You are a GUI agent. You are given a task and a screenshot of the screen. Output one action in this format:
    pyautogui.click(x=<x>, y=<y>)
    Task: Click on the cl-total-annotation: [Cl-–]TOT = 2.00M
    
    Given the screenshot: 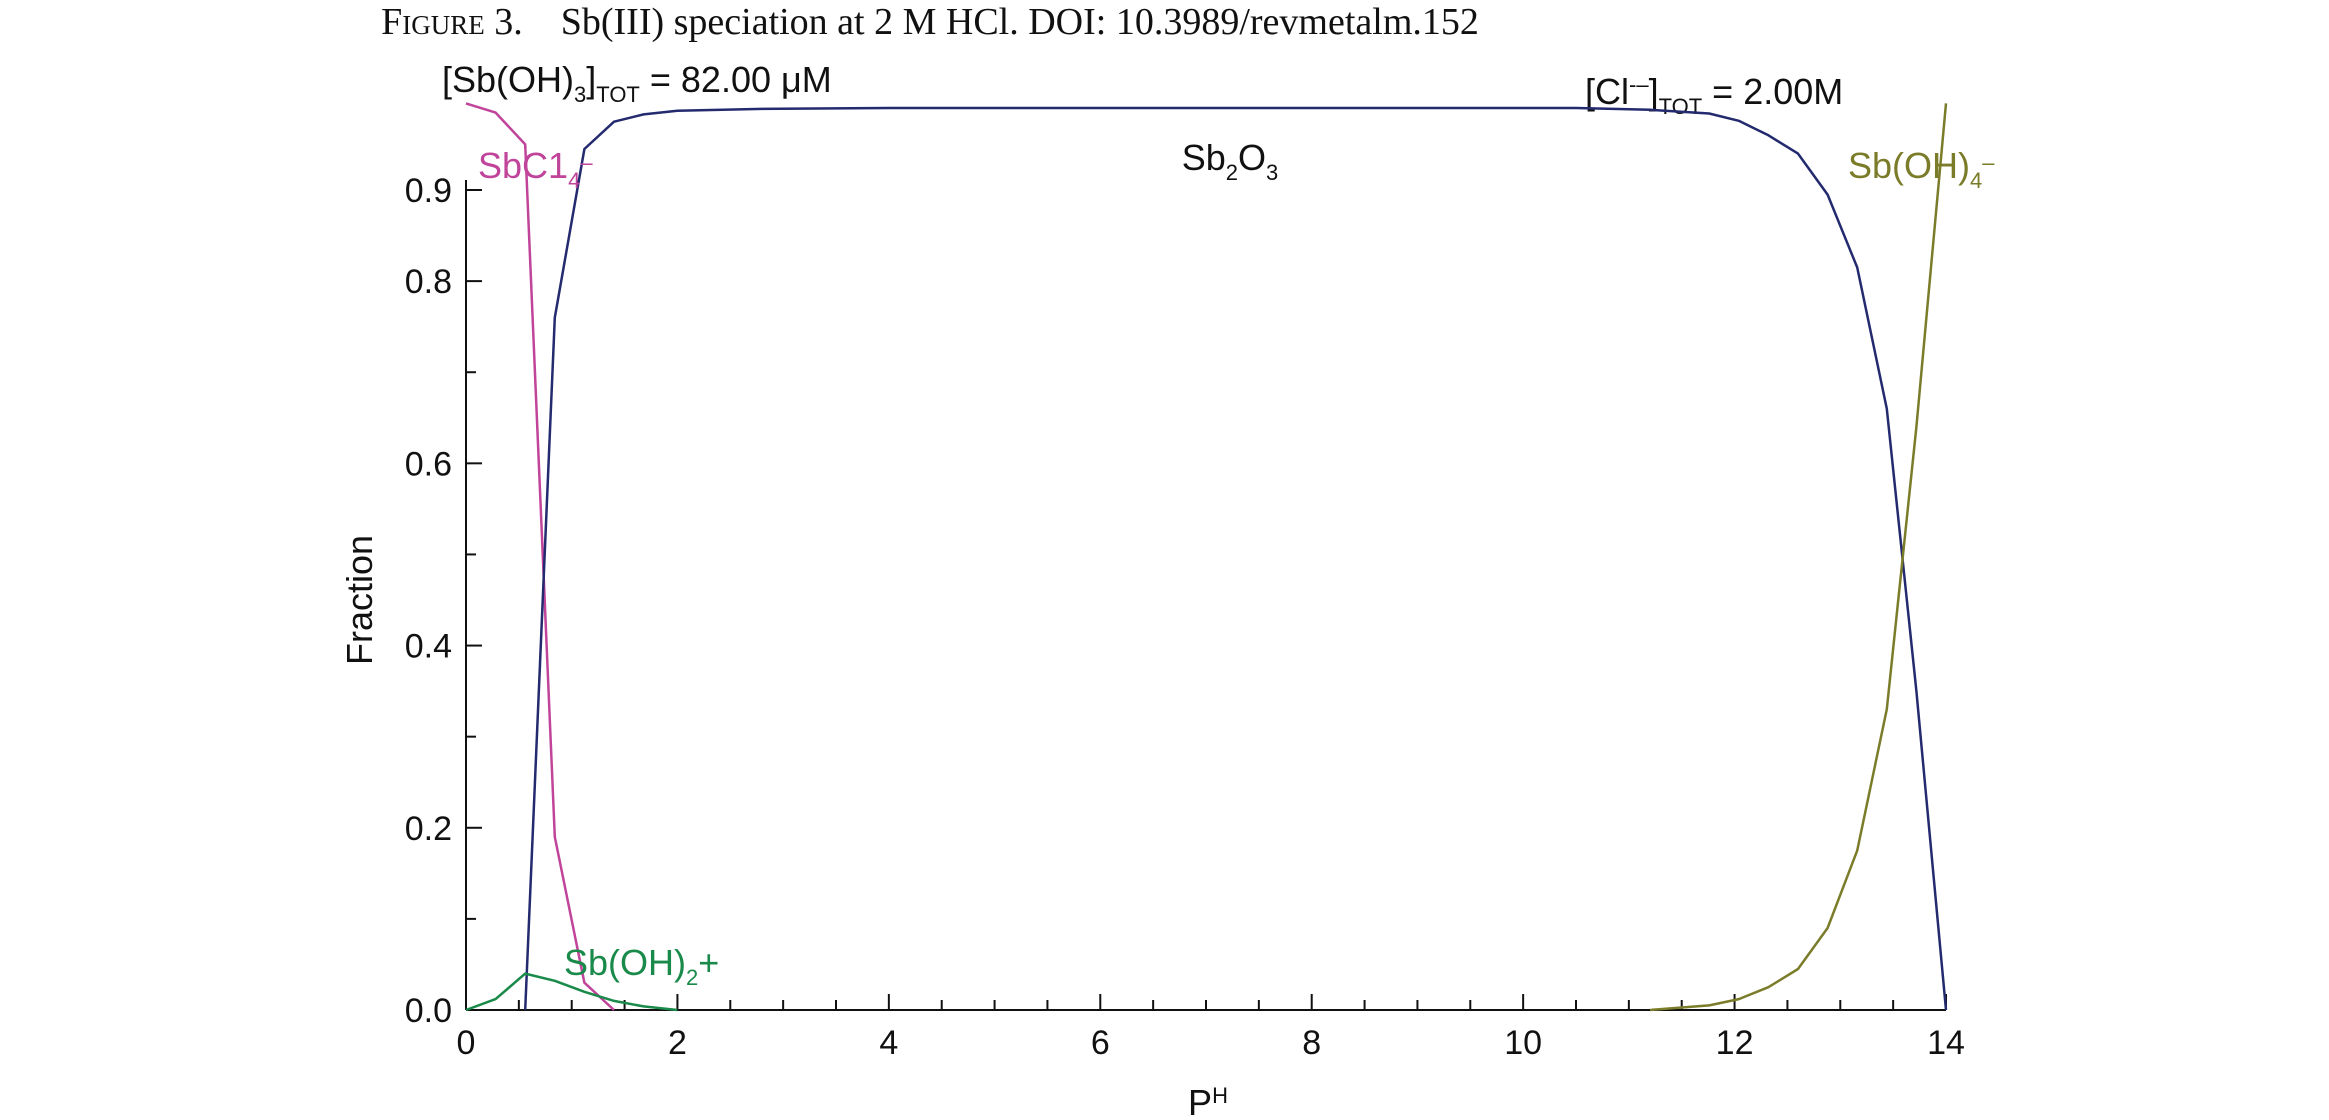 What is the action you would take?
    pyautogui.click(x=1714, y=95)
    